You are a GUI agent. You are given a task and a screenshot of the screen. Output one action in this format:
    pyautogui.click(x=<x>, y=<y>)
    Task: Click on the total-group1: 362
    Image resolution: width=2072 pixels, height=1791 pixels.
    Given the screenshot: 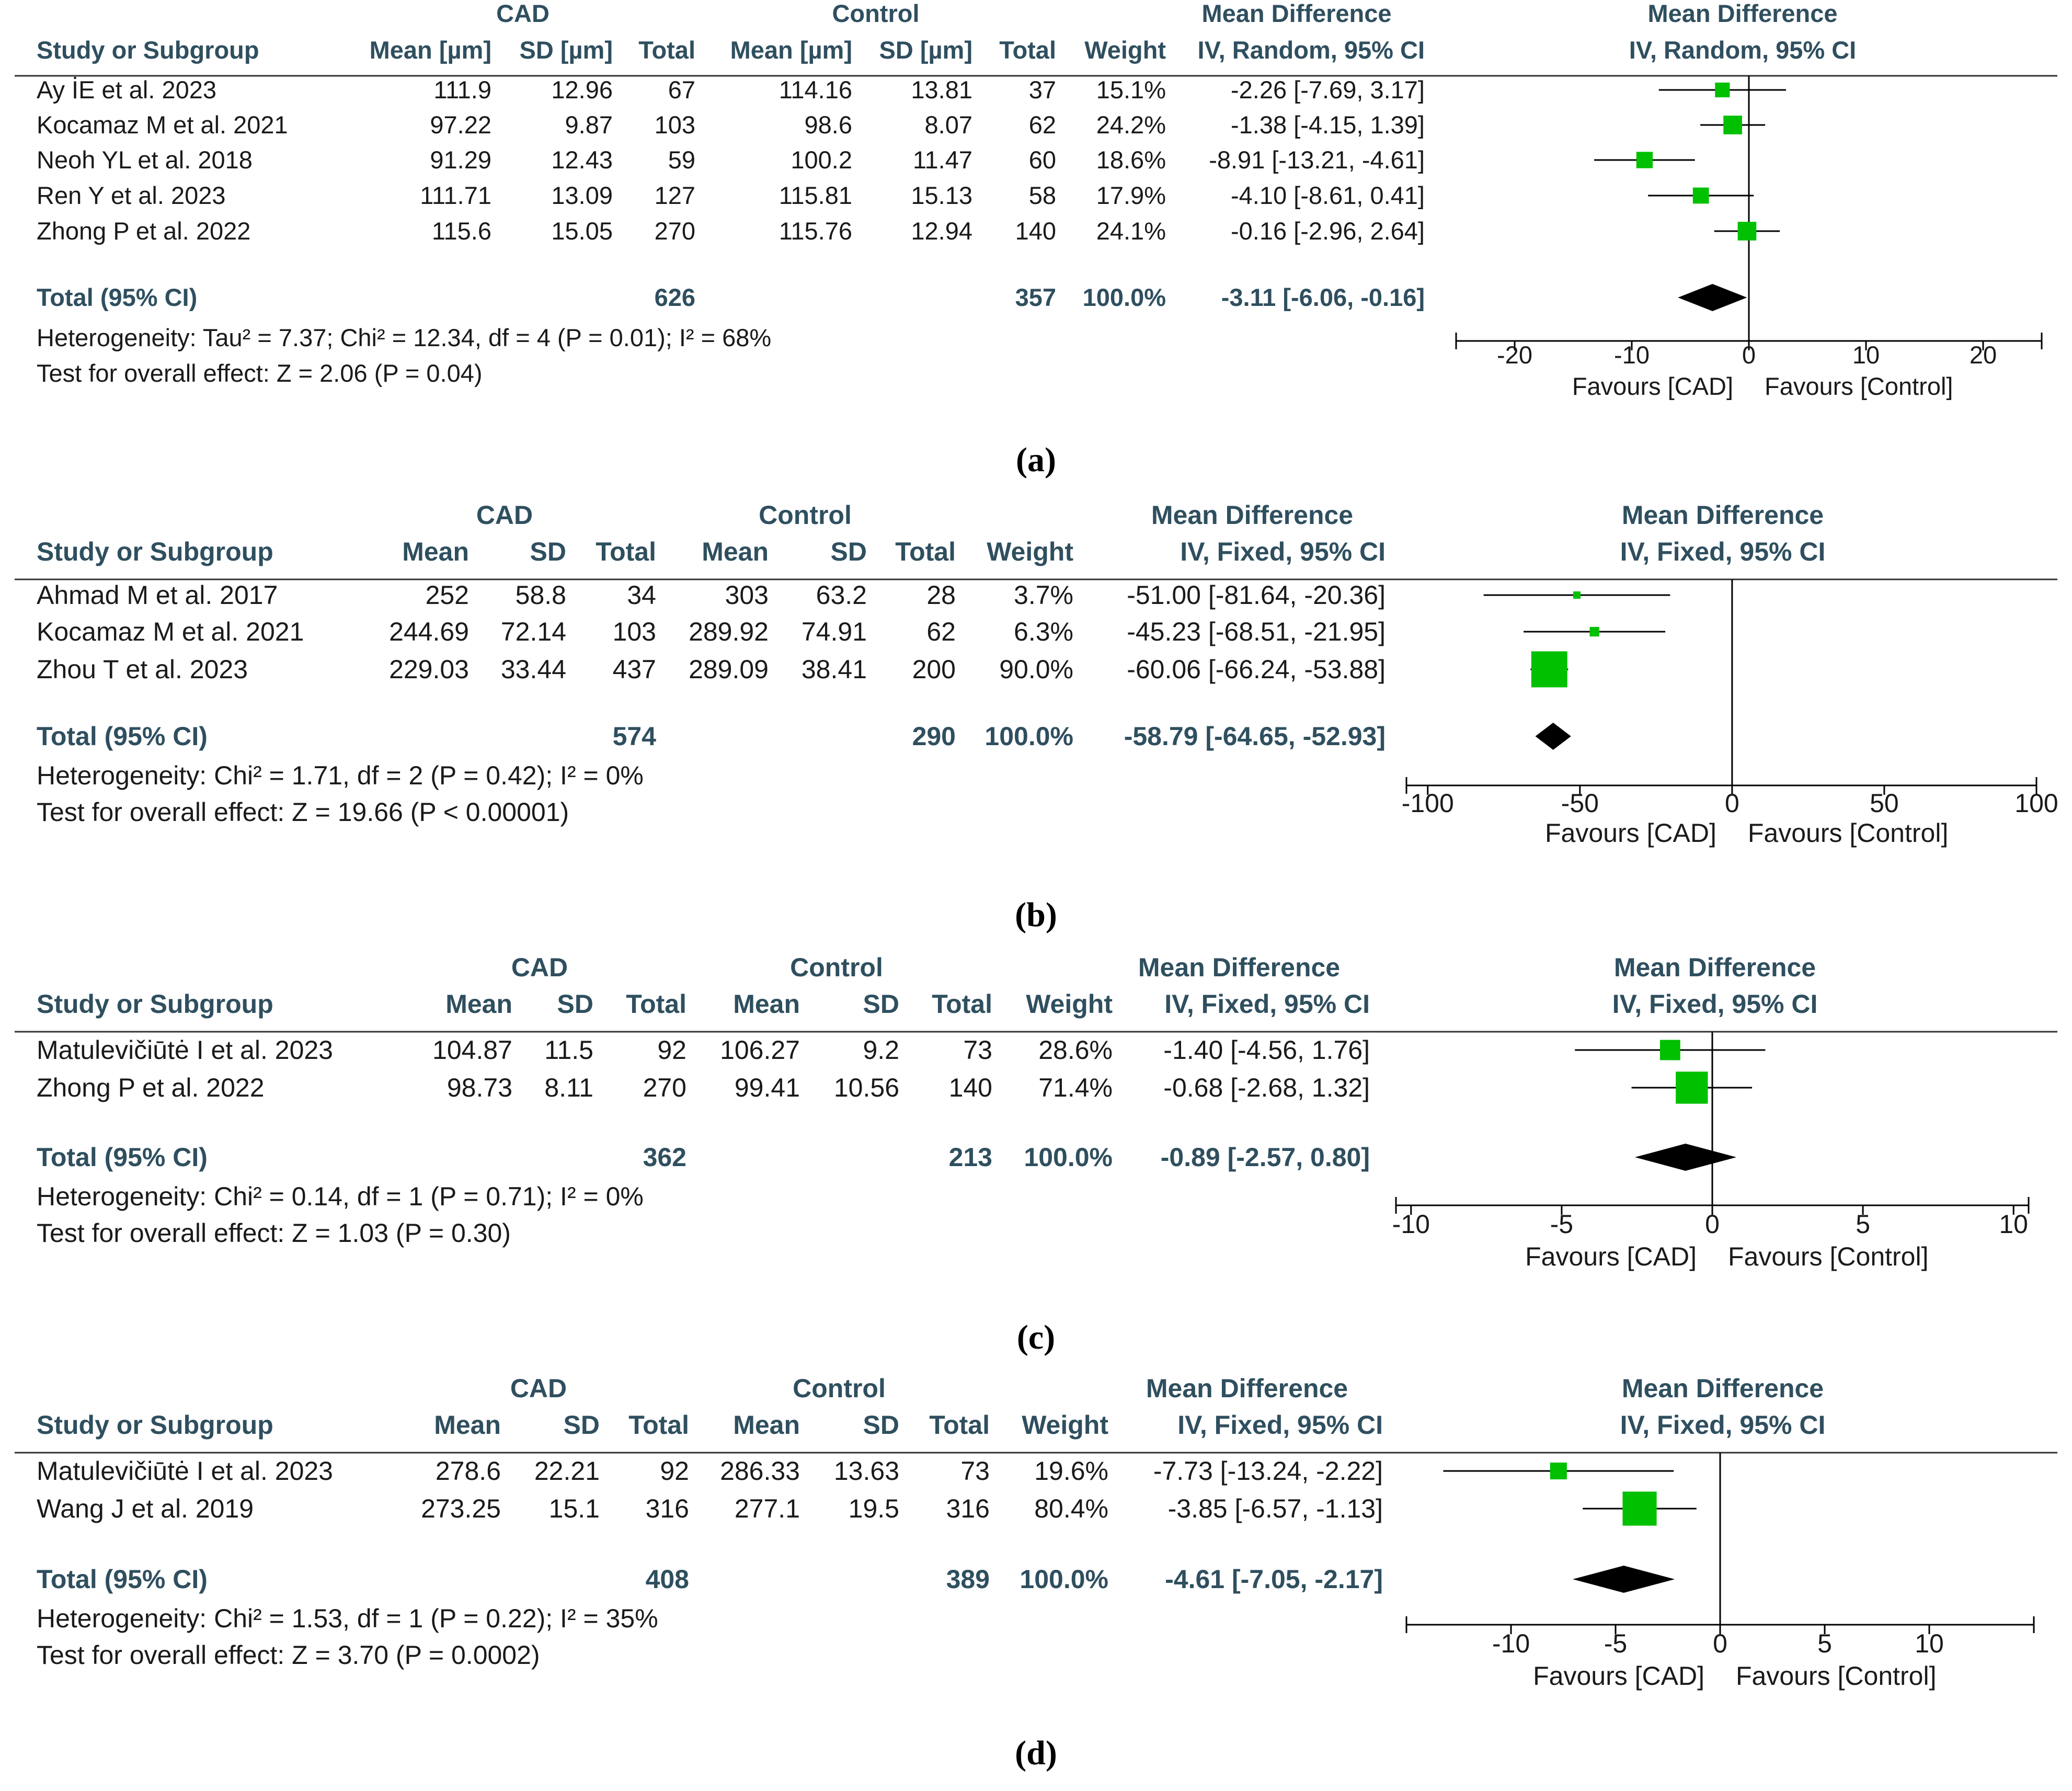 What is the action you would take?
    pyautogui.click(x=664, y=1157)
    